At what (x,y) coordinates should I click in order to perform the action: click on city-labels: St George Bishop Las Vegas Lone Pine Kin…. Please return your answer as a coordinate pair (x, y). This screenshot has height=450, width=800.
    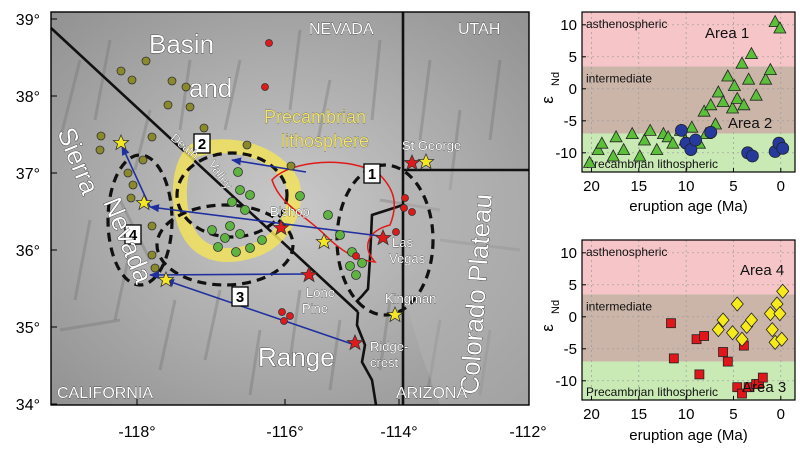
    Looking at the image, I should click on (366, 254).